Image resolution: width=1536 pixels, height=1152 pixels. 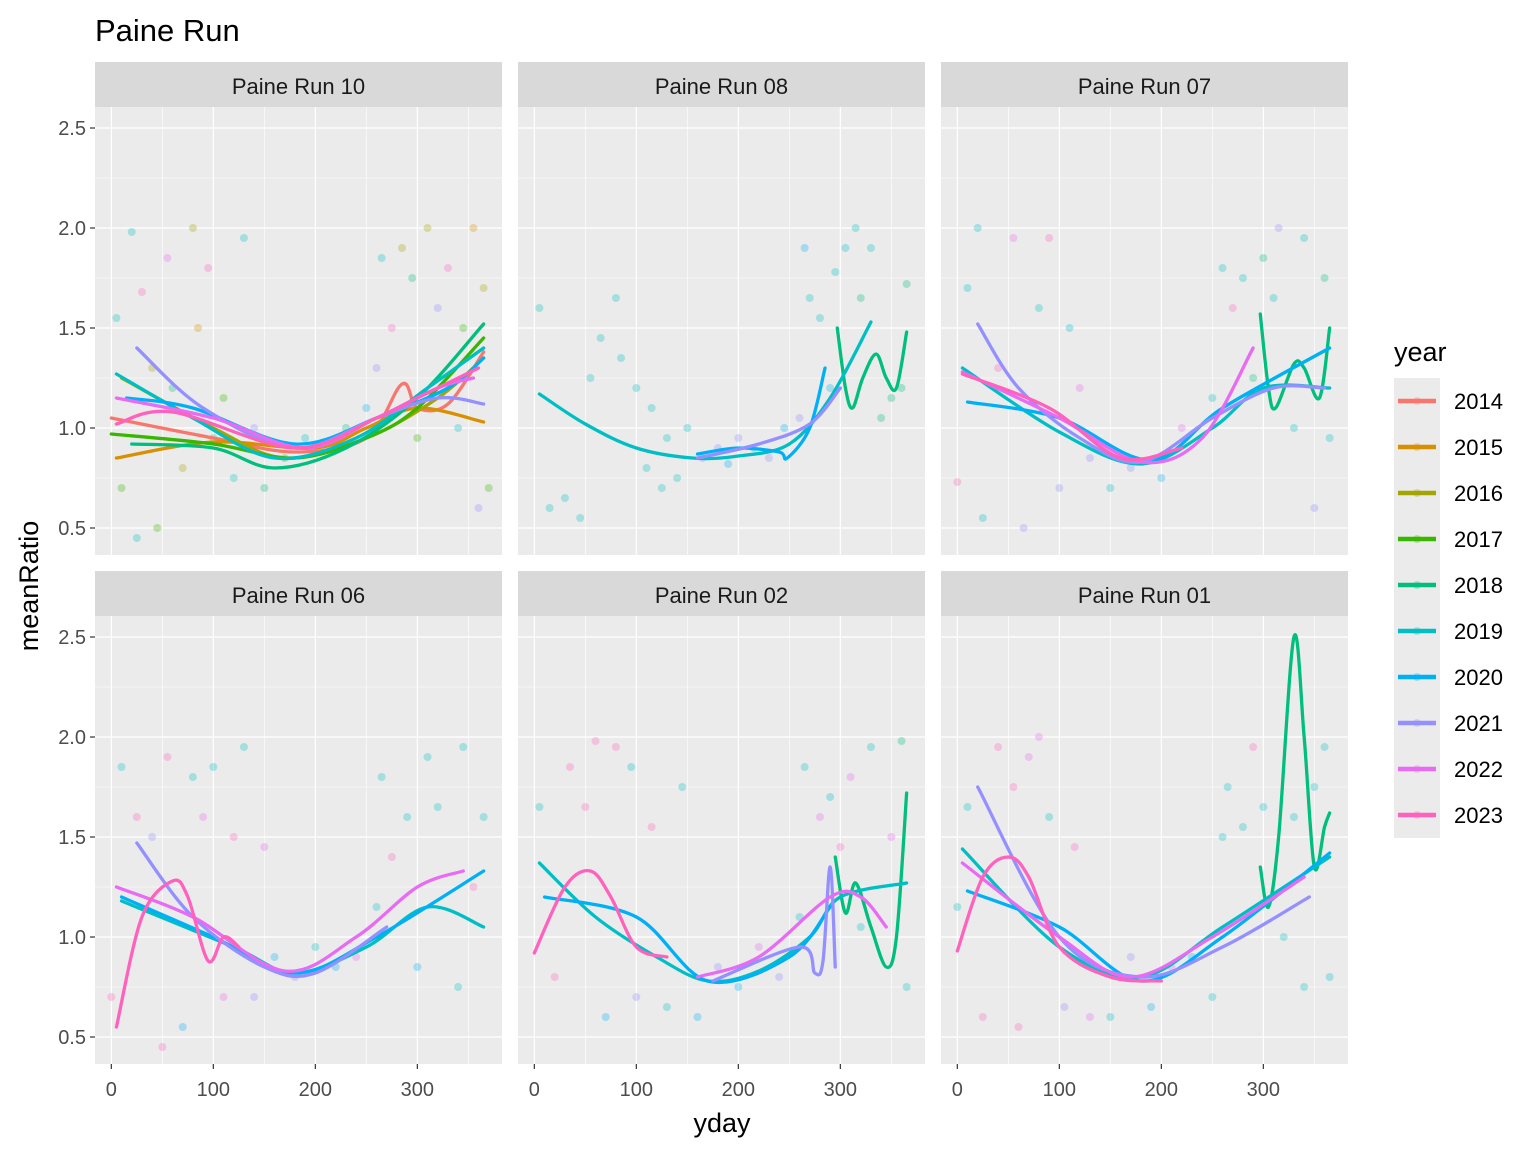 I want to click on legend-label-2023: 2023, so click(x=1478, y=815).